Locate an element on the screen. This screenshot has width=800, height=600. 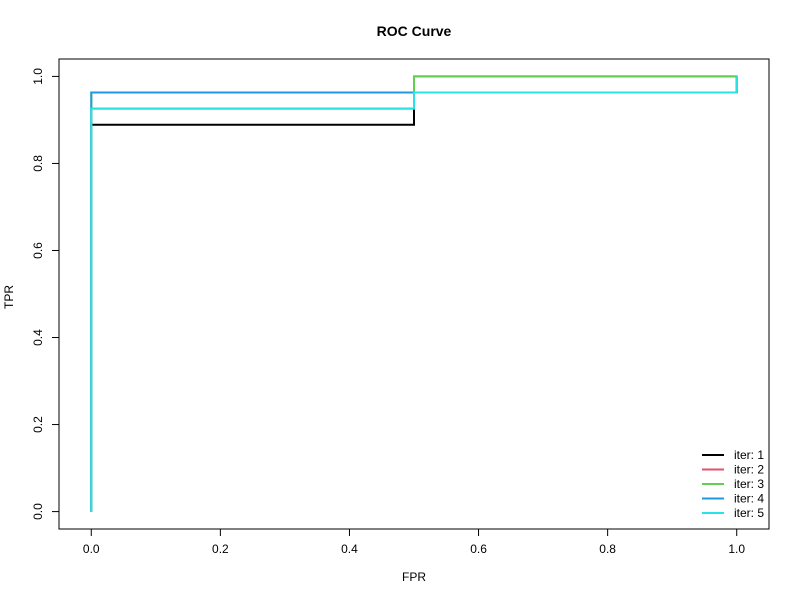
legend-label-2: iter: 2 is located at coordinates (749, 470).